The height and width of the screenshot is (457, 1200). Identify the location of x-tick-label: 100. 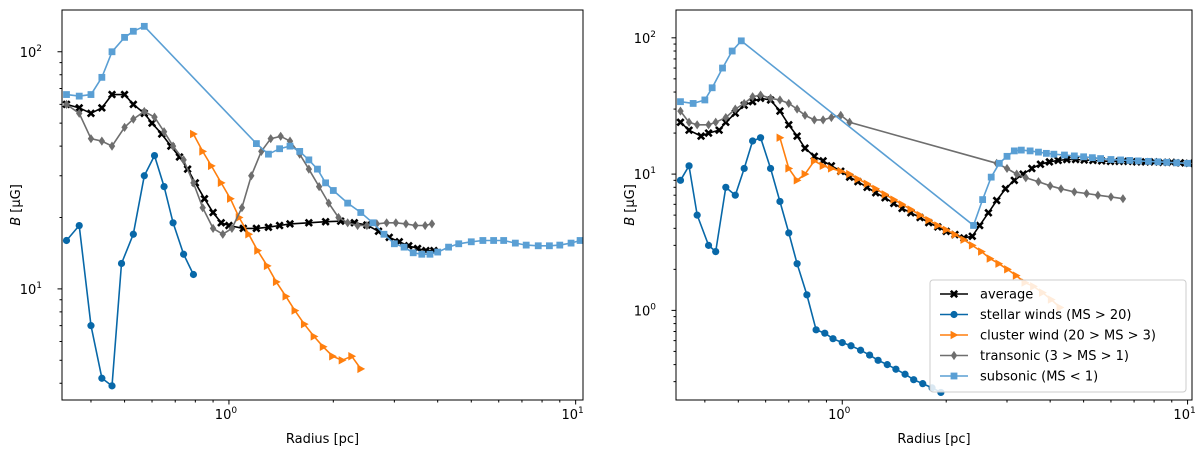
(839, 414).